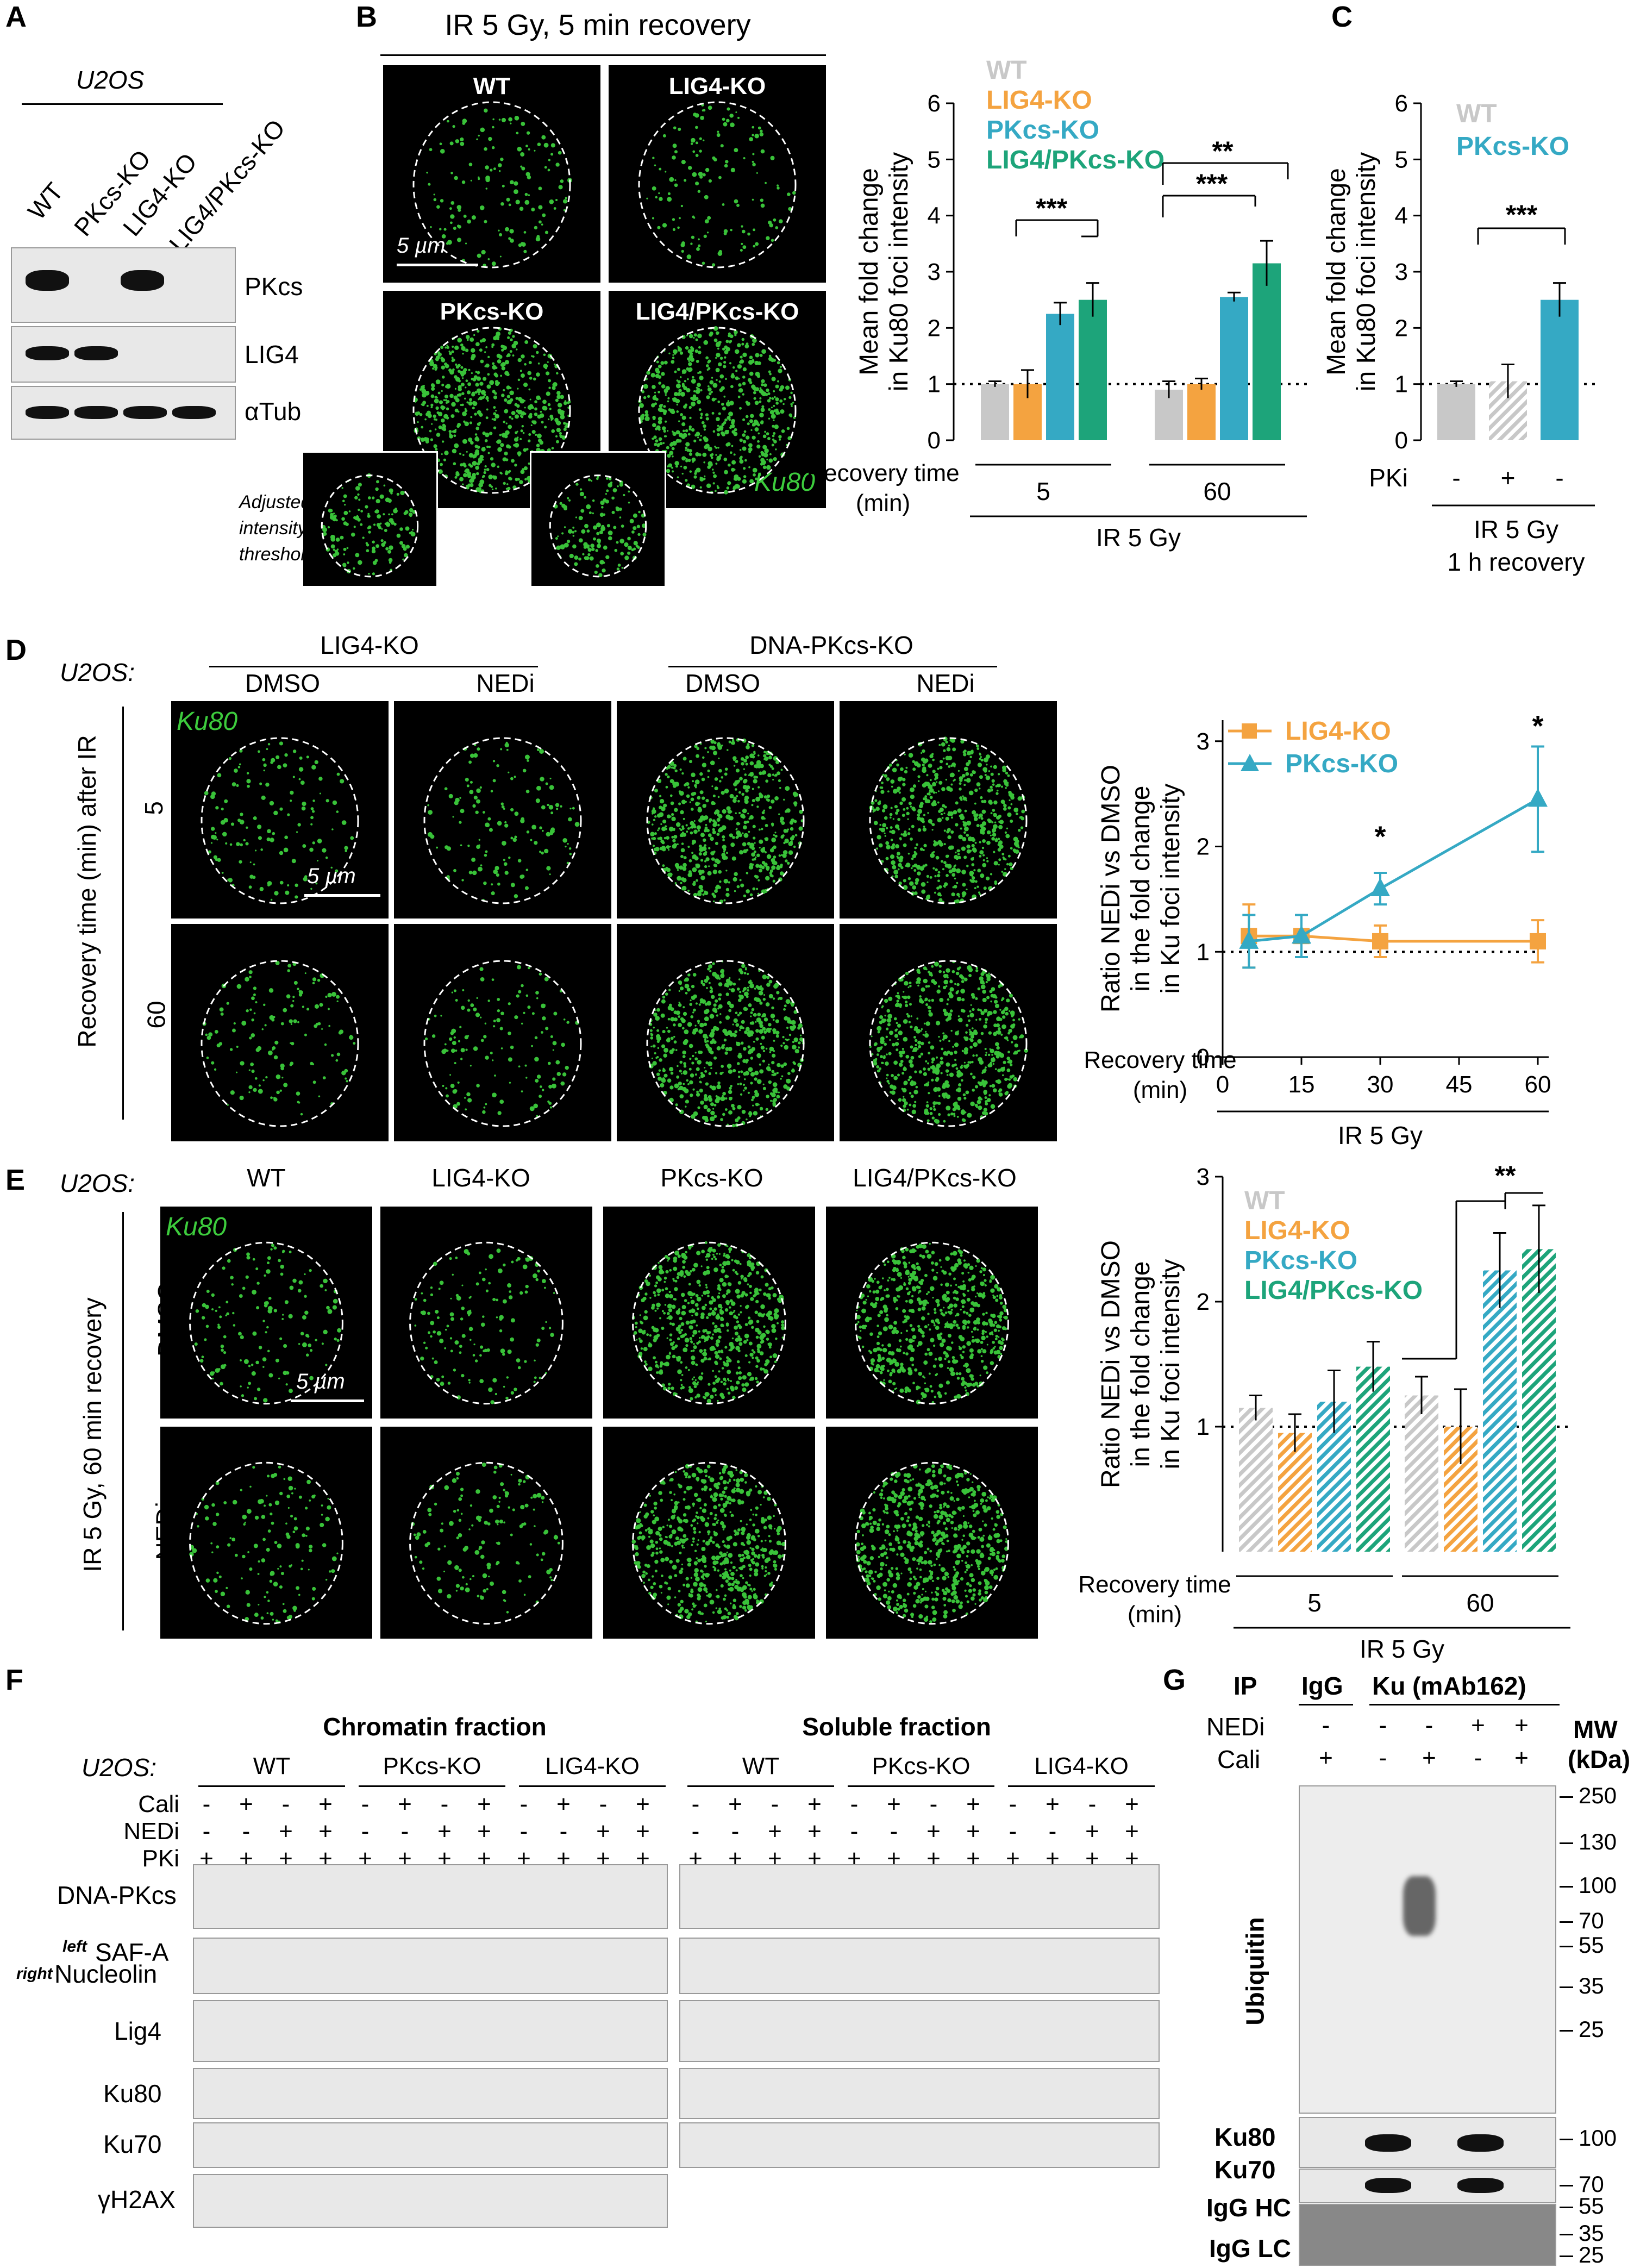  What do you see at coordinates (1043, 491) in the screenshot?
I see `group-label: 5` at bounding box center [1043, 491].